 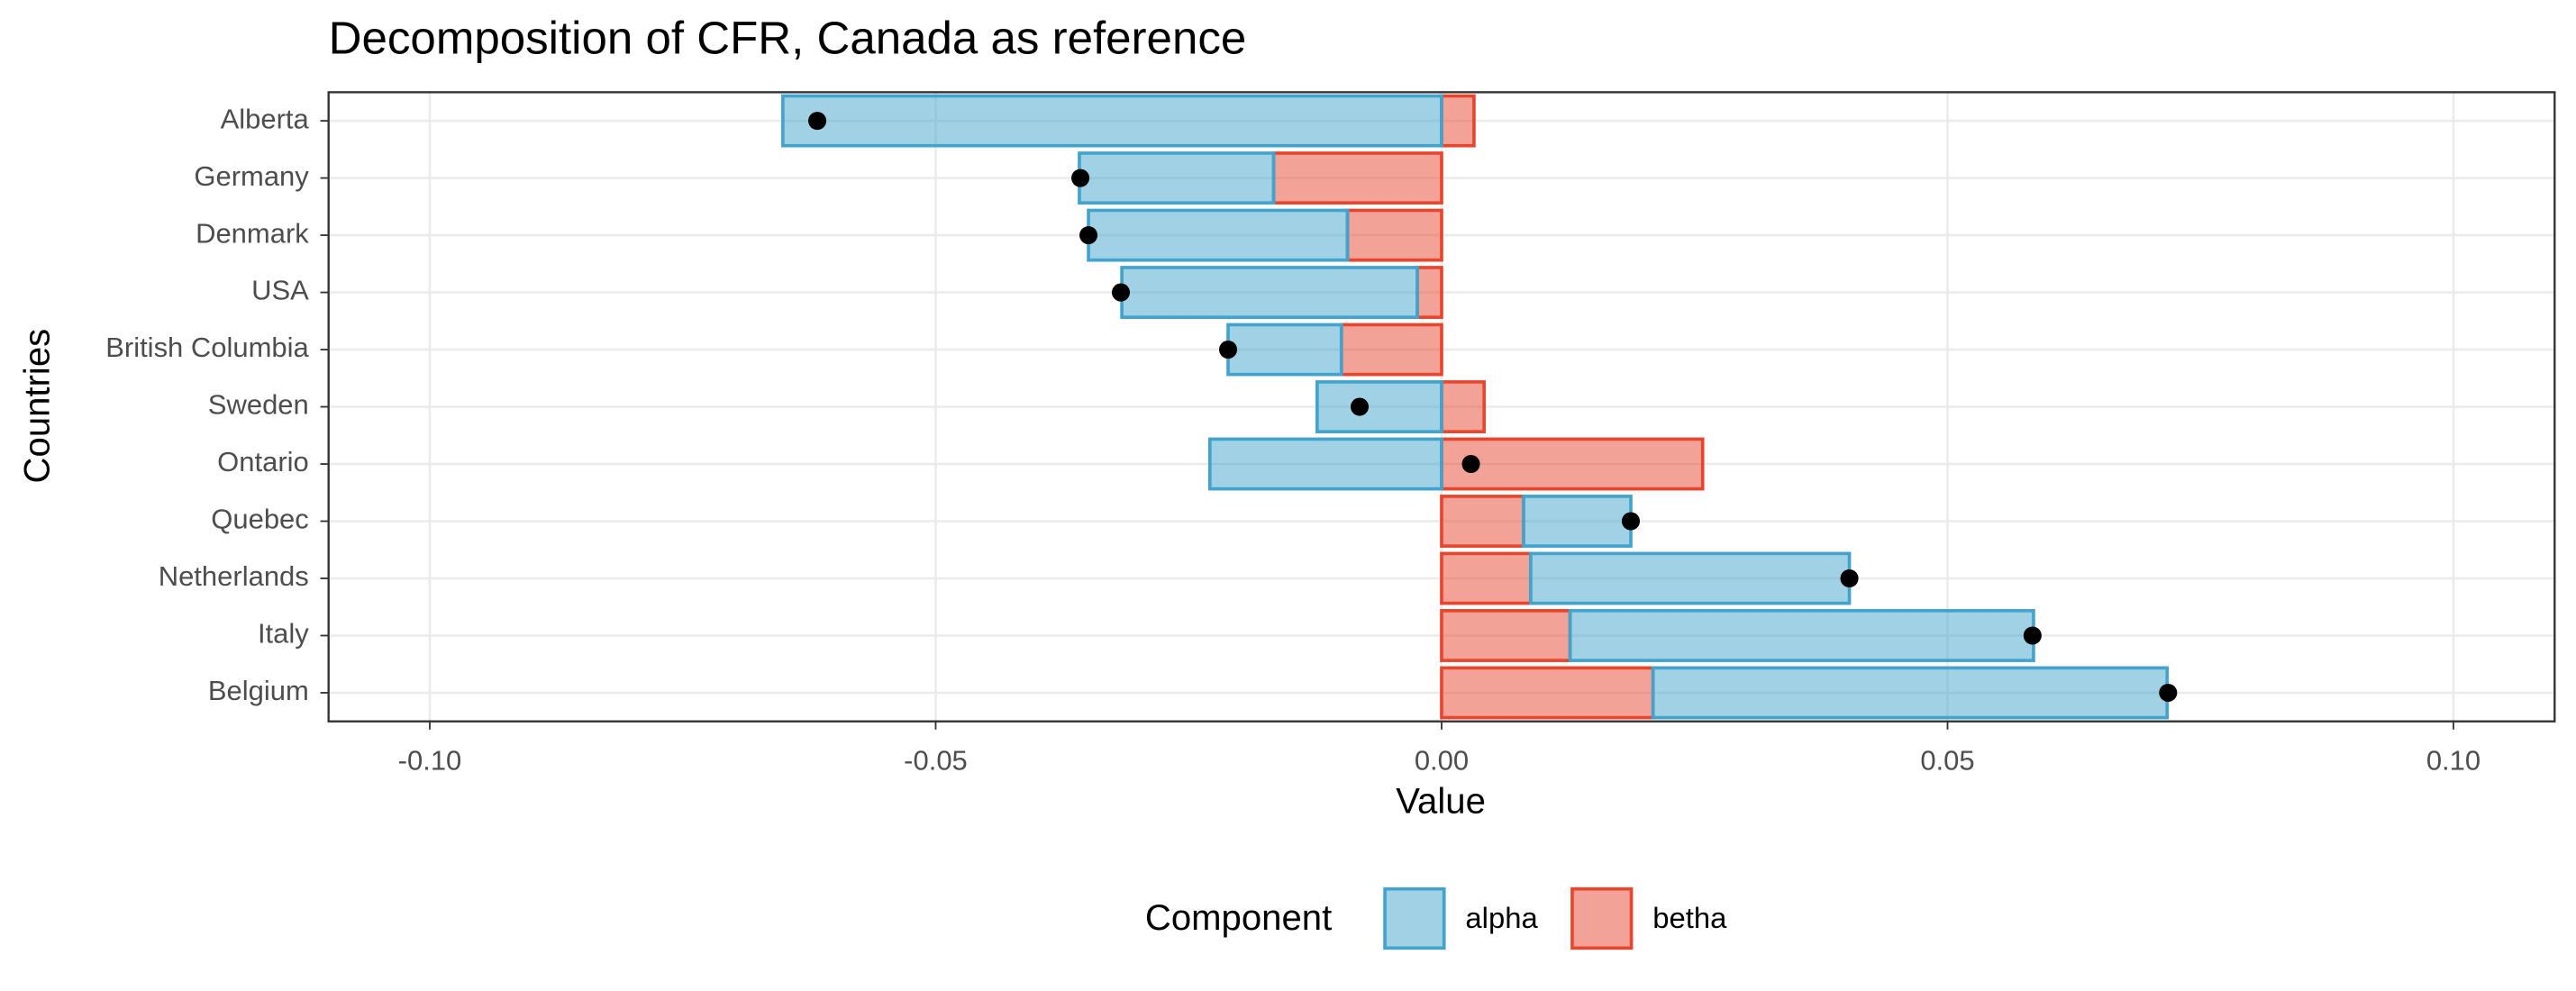 What do you see at coordinates (936, 760) in the screenshot?
I see `x-tick-label: -0.05` at bounding box center [936, 760].